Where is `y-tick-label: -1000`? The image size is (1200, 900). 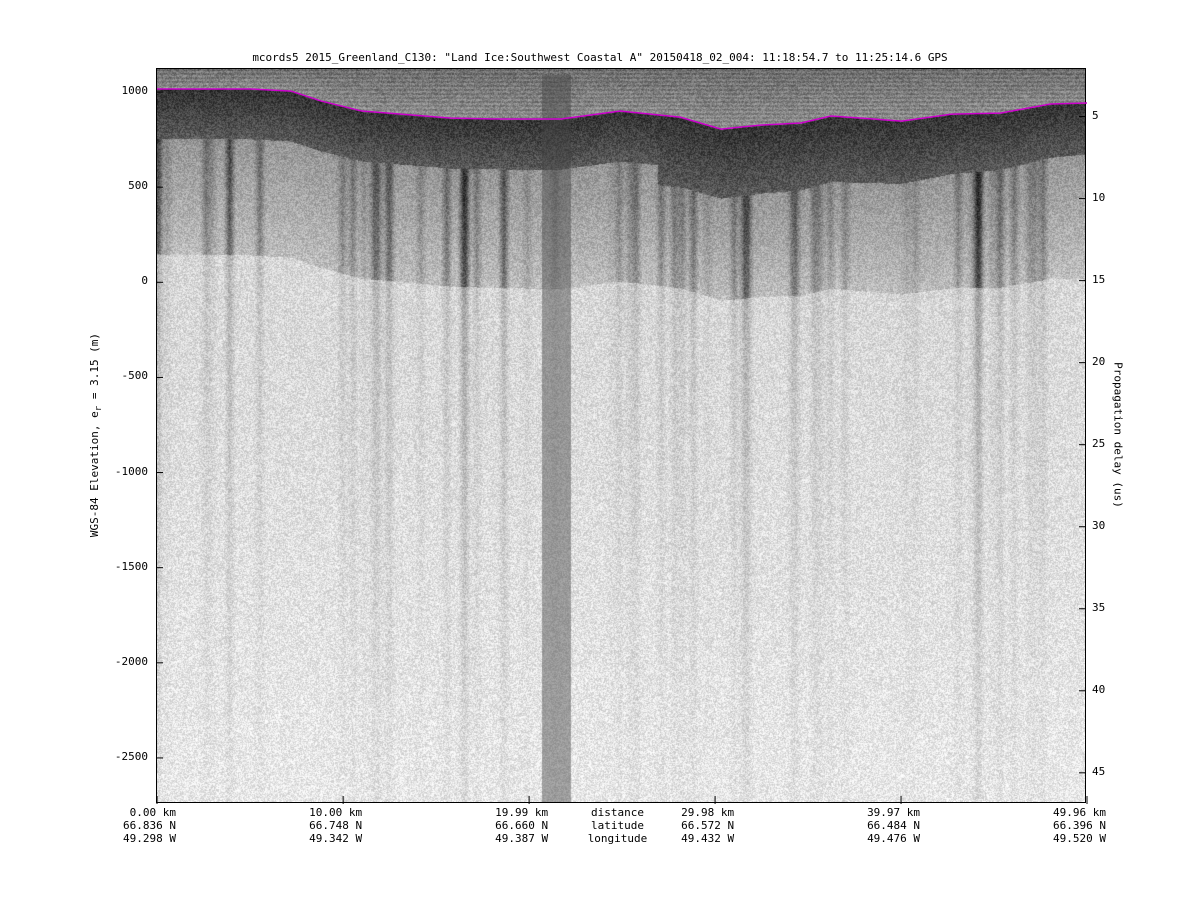 y-tick-label: -1000 is located at coordinates (131, 471).